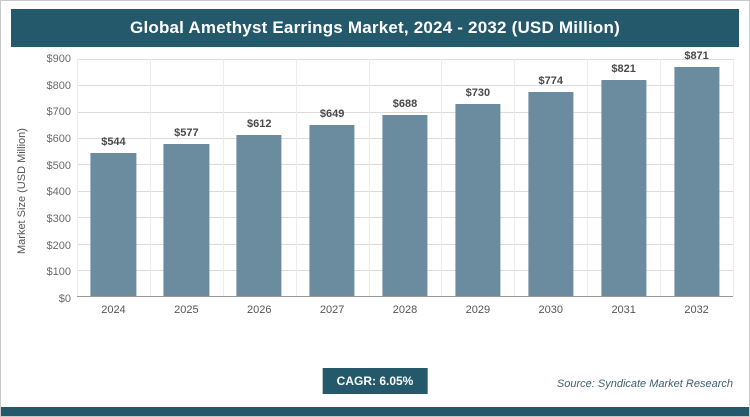 The image size is (750, 417). I want to click on bar-cell-2024: $544, so click(113, 178).